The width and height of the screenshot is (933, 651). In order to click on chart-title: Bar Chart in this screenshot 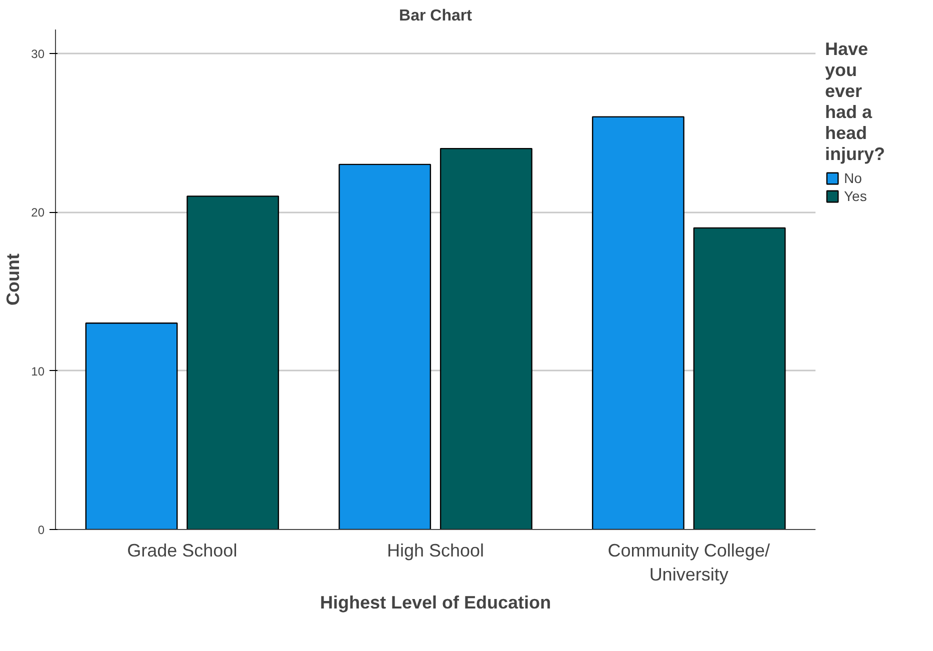, I will do `click(436, 16)`.